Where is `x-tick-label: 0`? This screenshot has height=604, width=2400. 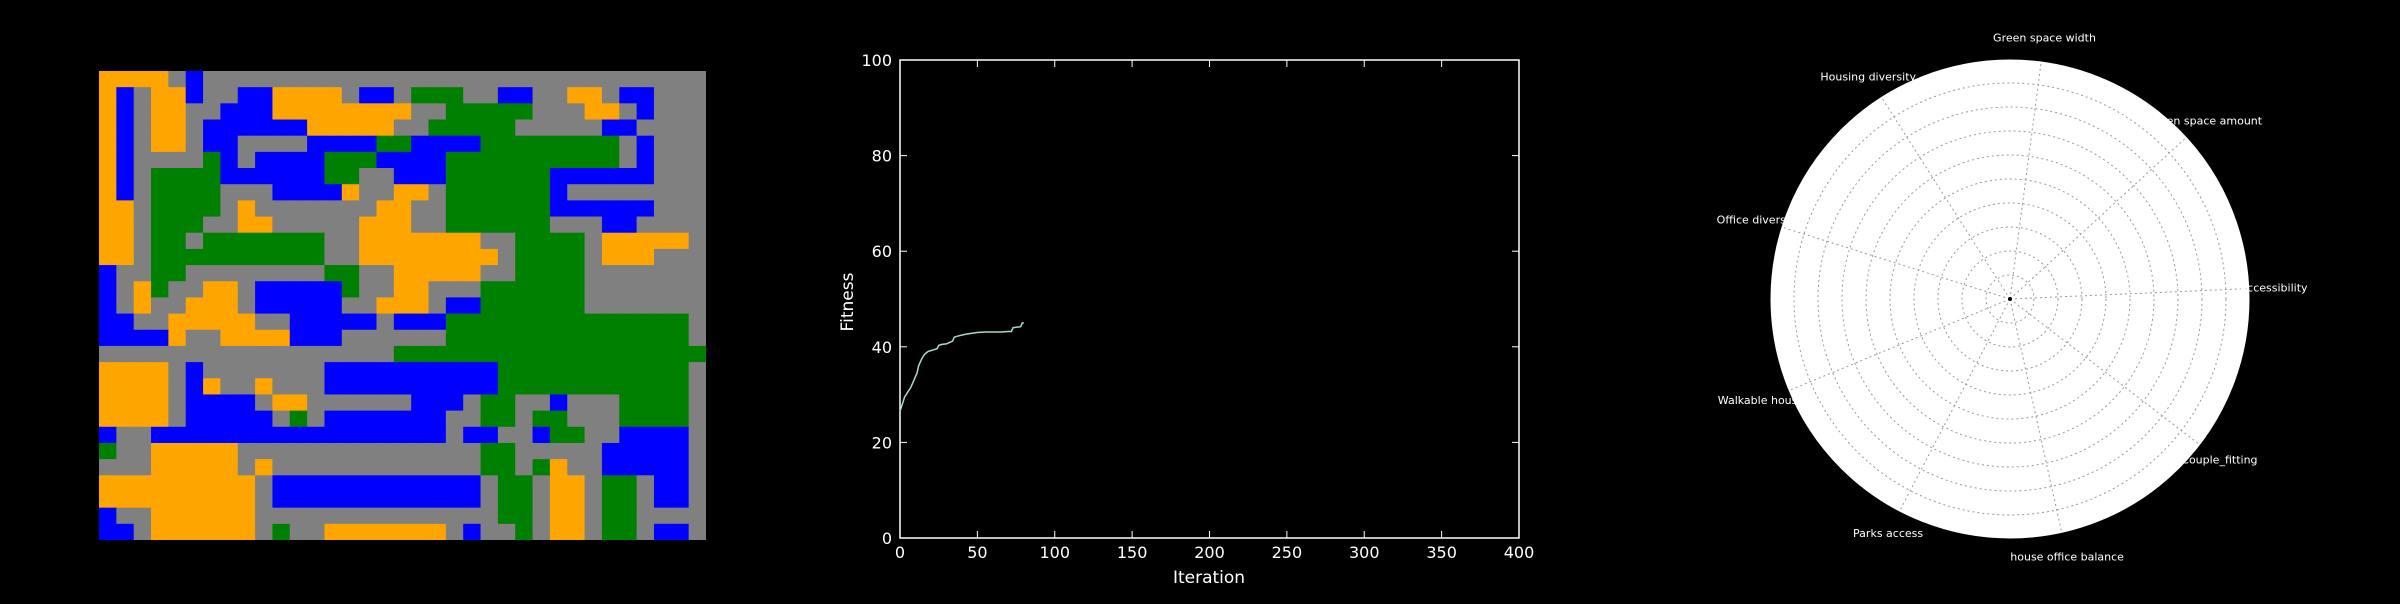
x-tick-label: 0 is located at coordinates (900, 552).